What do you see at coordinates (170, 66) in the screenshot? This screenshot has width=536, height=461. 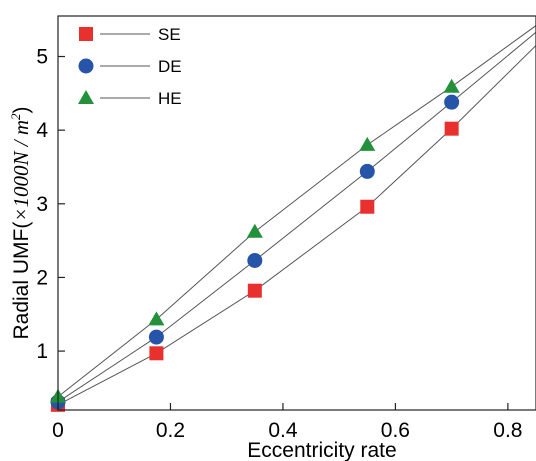 I see `legend-label-de: DE` at bounding box center [170, 66].